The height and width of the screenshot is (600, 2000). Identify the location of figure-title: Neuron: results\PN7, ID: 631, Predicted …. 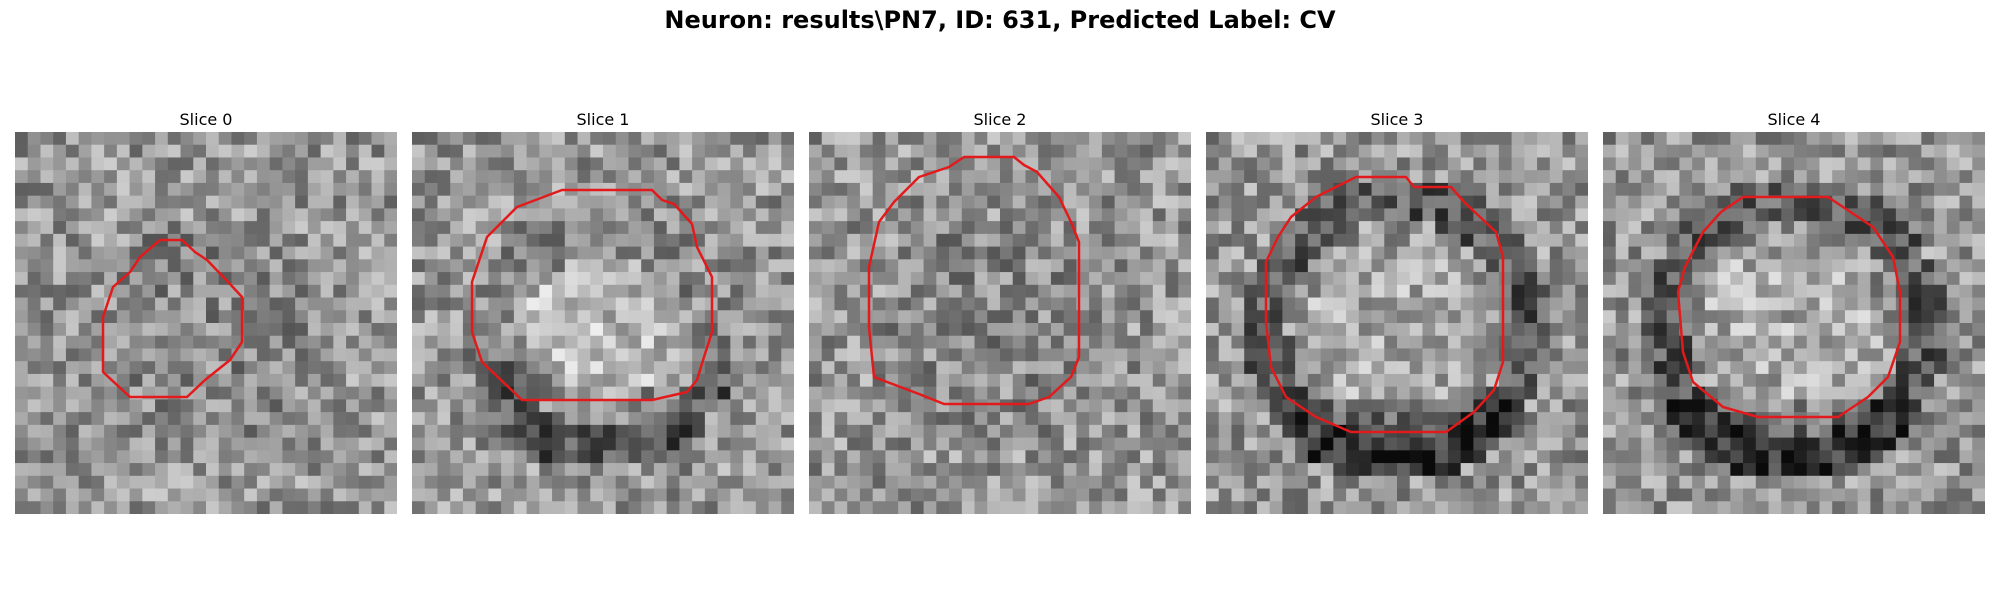
(1000, 20).